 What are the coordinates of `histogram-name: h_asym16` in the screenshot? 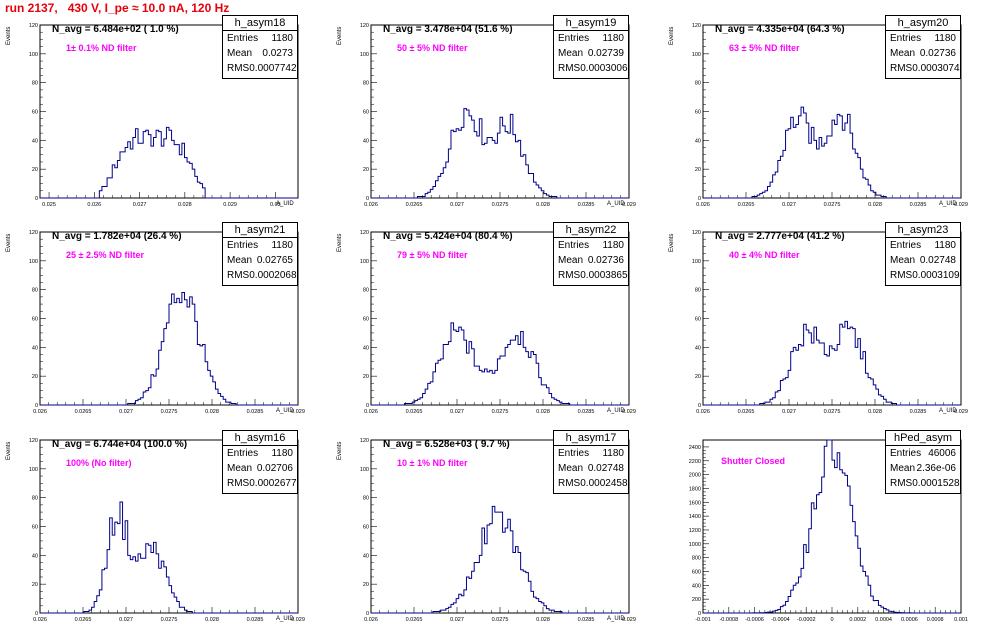 It's located at (260, 438).